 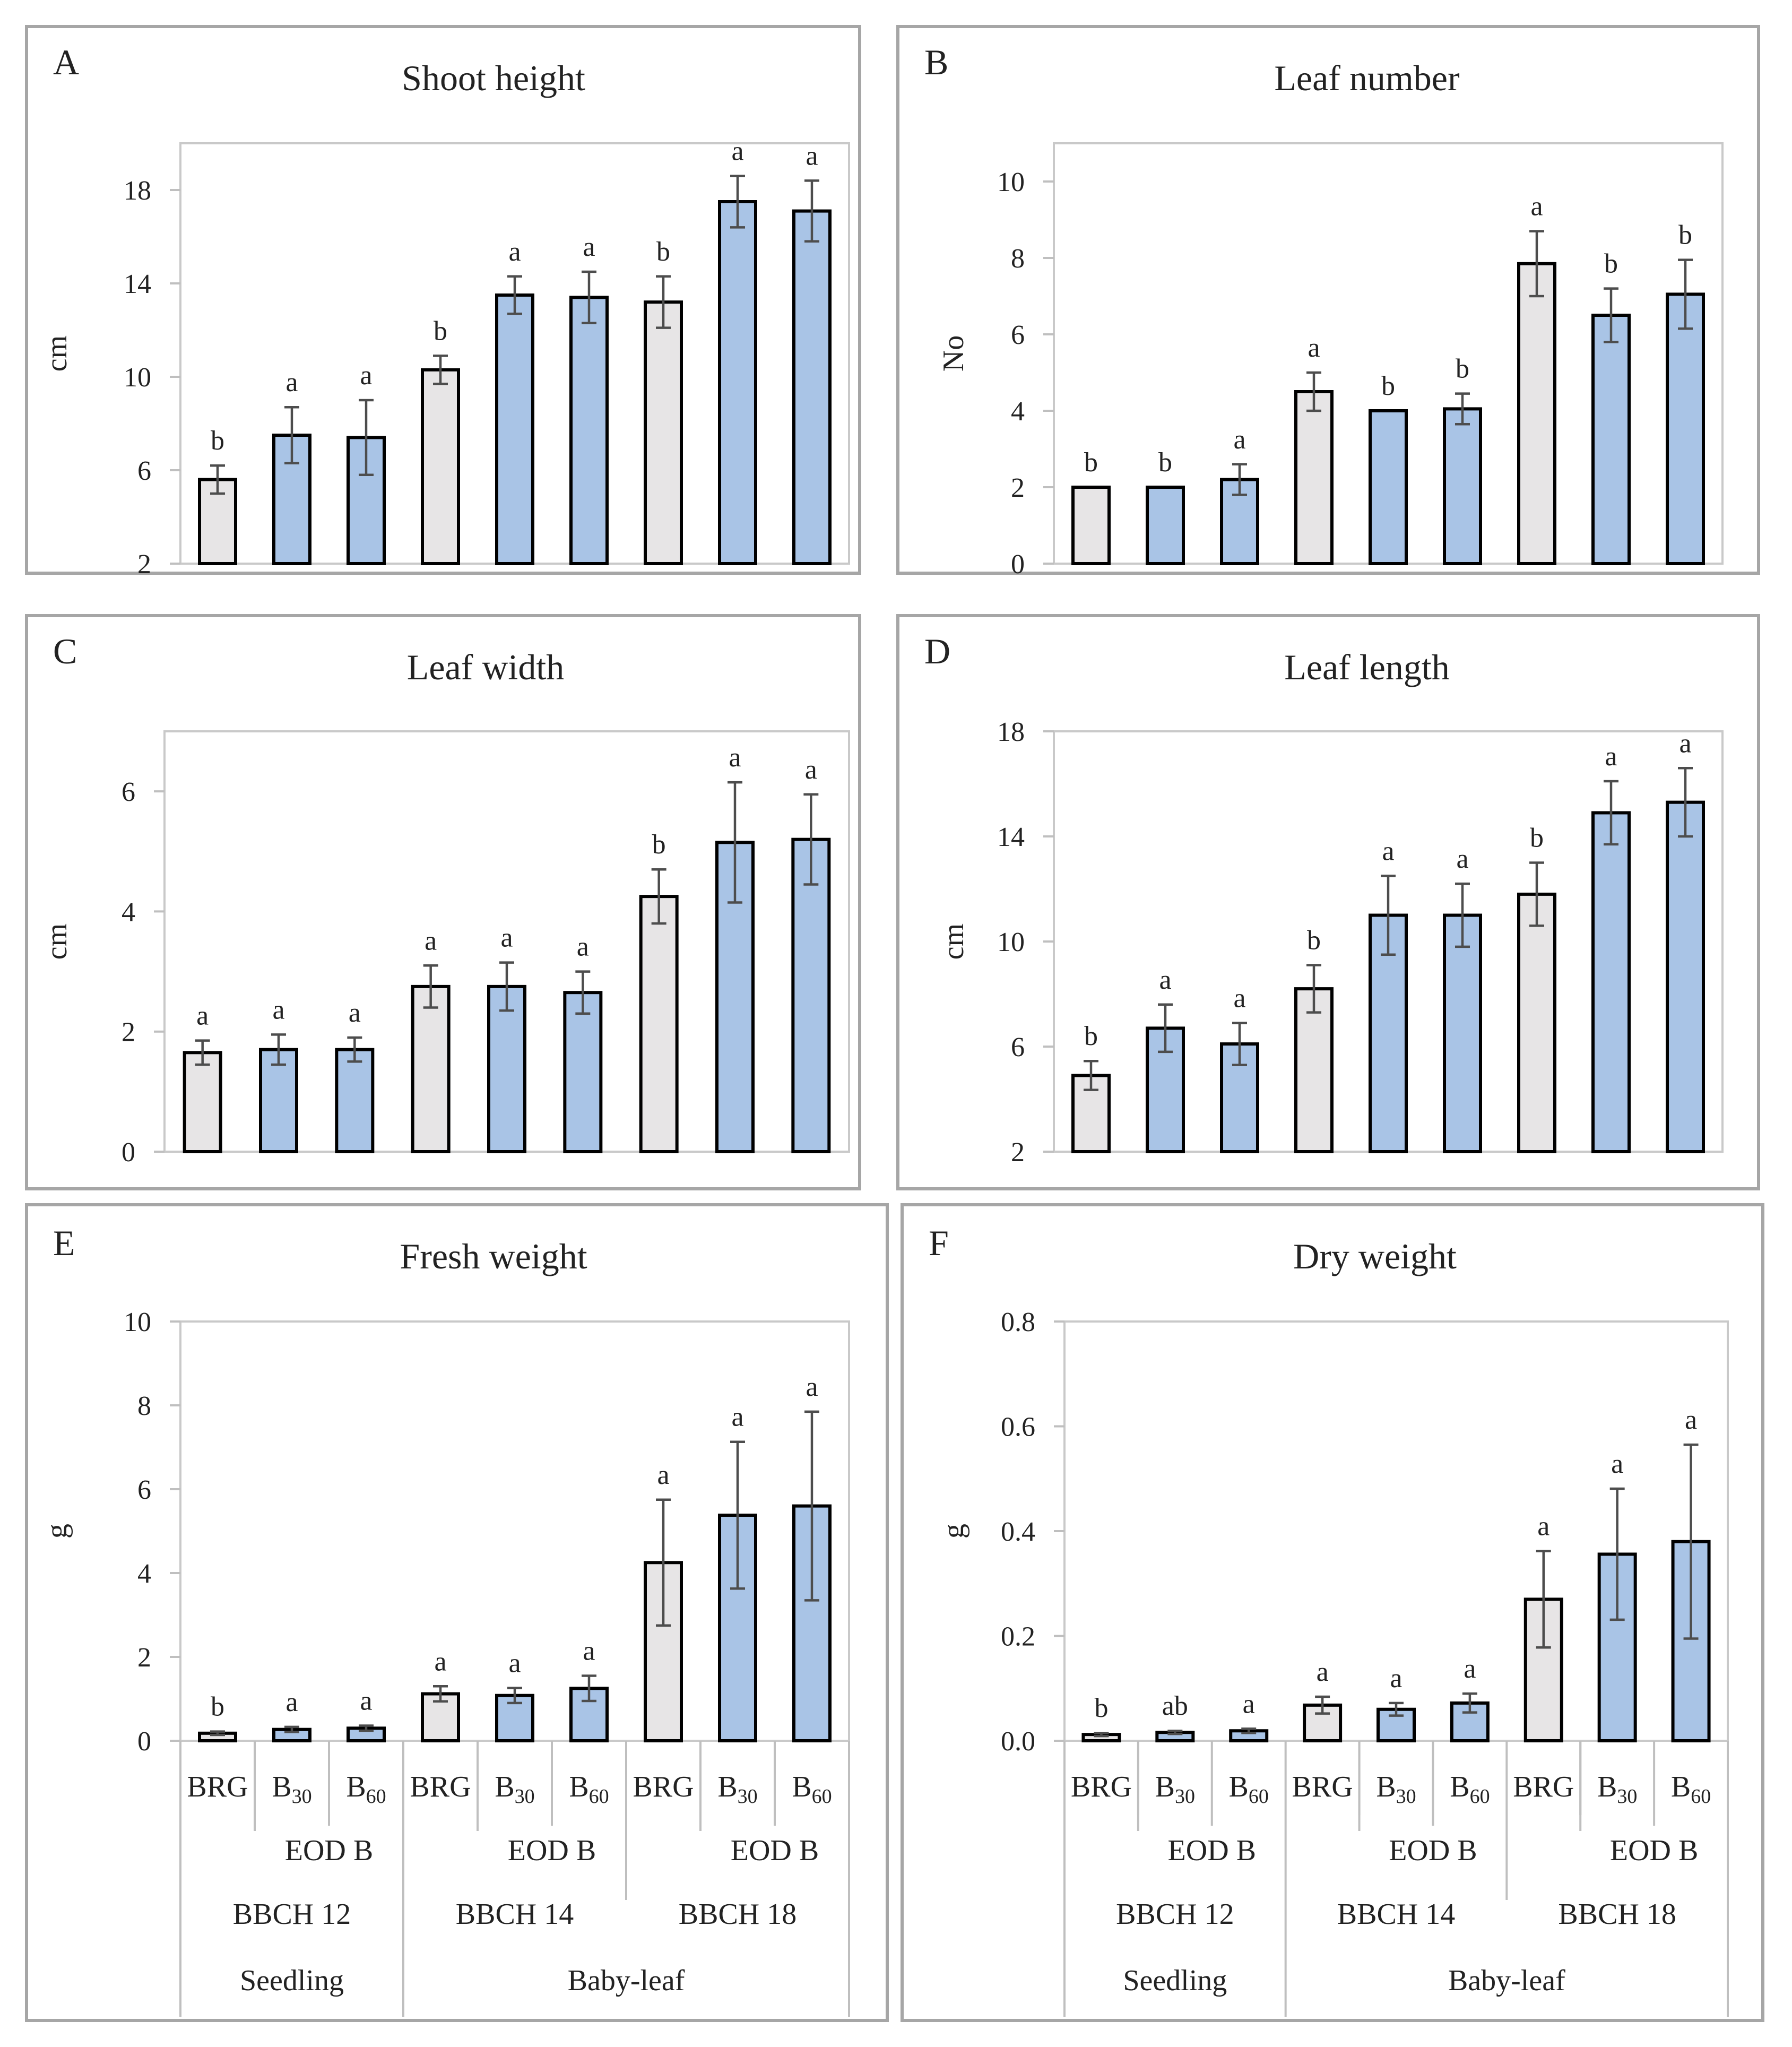 I want to click on phase-label: Baby-leaf, so click(x=1506, y=1981).